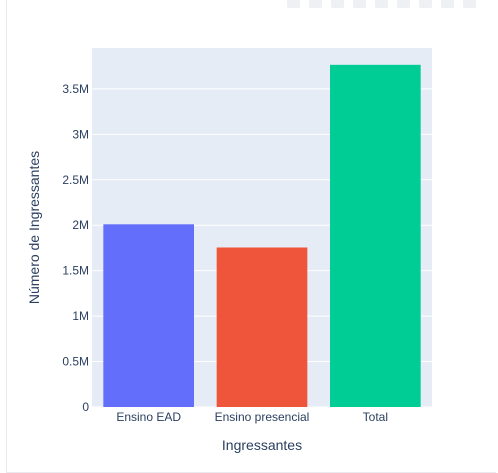 This screenshot has height=473, width=498. I want to click on x-tick-label: Ensino presencial, so click(262, 417).